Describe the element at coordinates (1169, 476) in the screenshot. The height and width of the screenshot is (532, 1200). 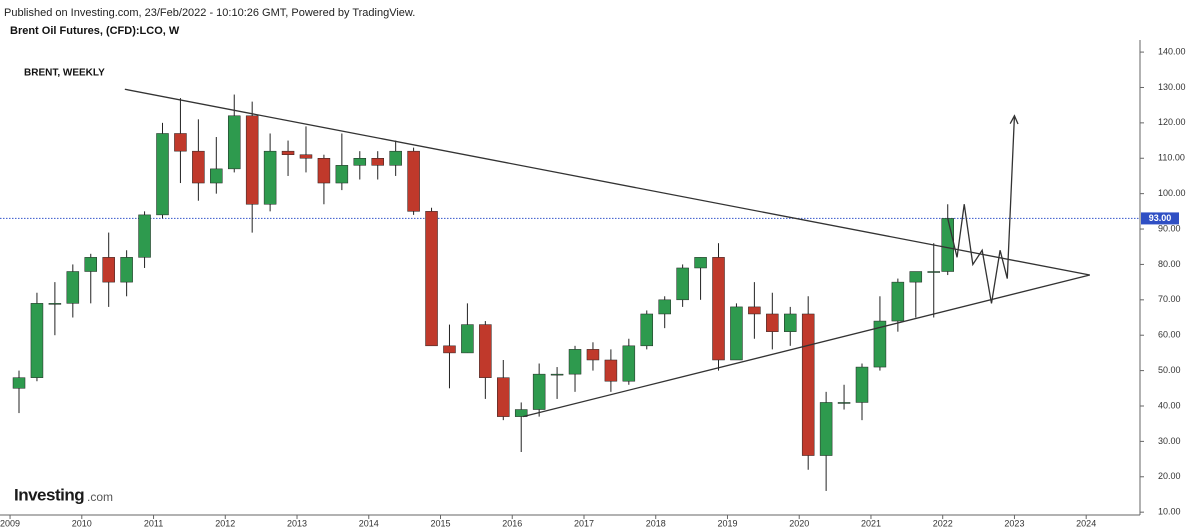
I see `y-tick-label: 20.00` at that location.